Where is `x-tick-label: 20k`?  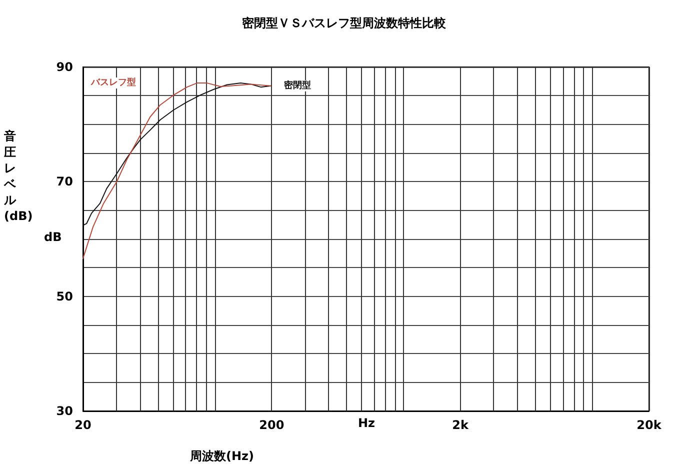 x-tick-label: 20k is located at coordinates (649, 425).